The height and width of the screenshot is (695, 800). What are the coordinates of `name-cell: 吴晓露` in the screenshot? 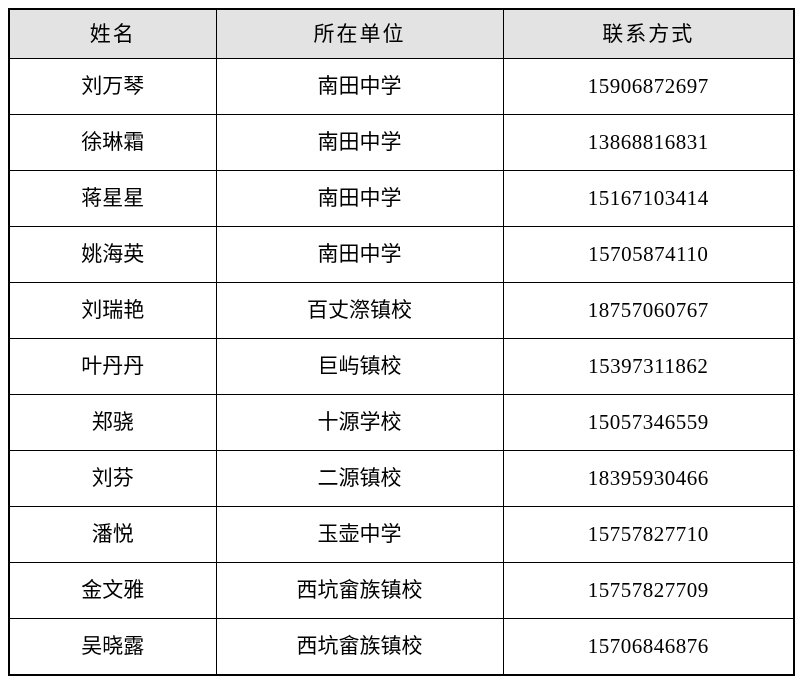 It's located at (112, 647).